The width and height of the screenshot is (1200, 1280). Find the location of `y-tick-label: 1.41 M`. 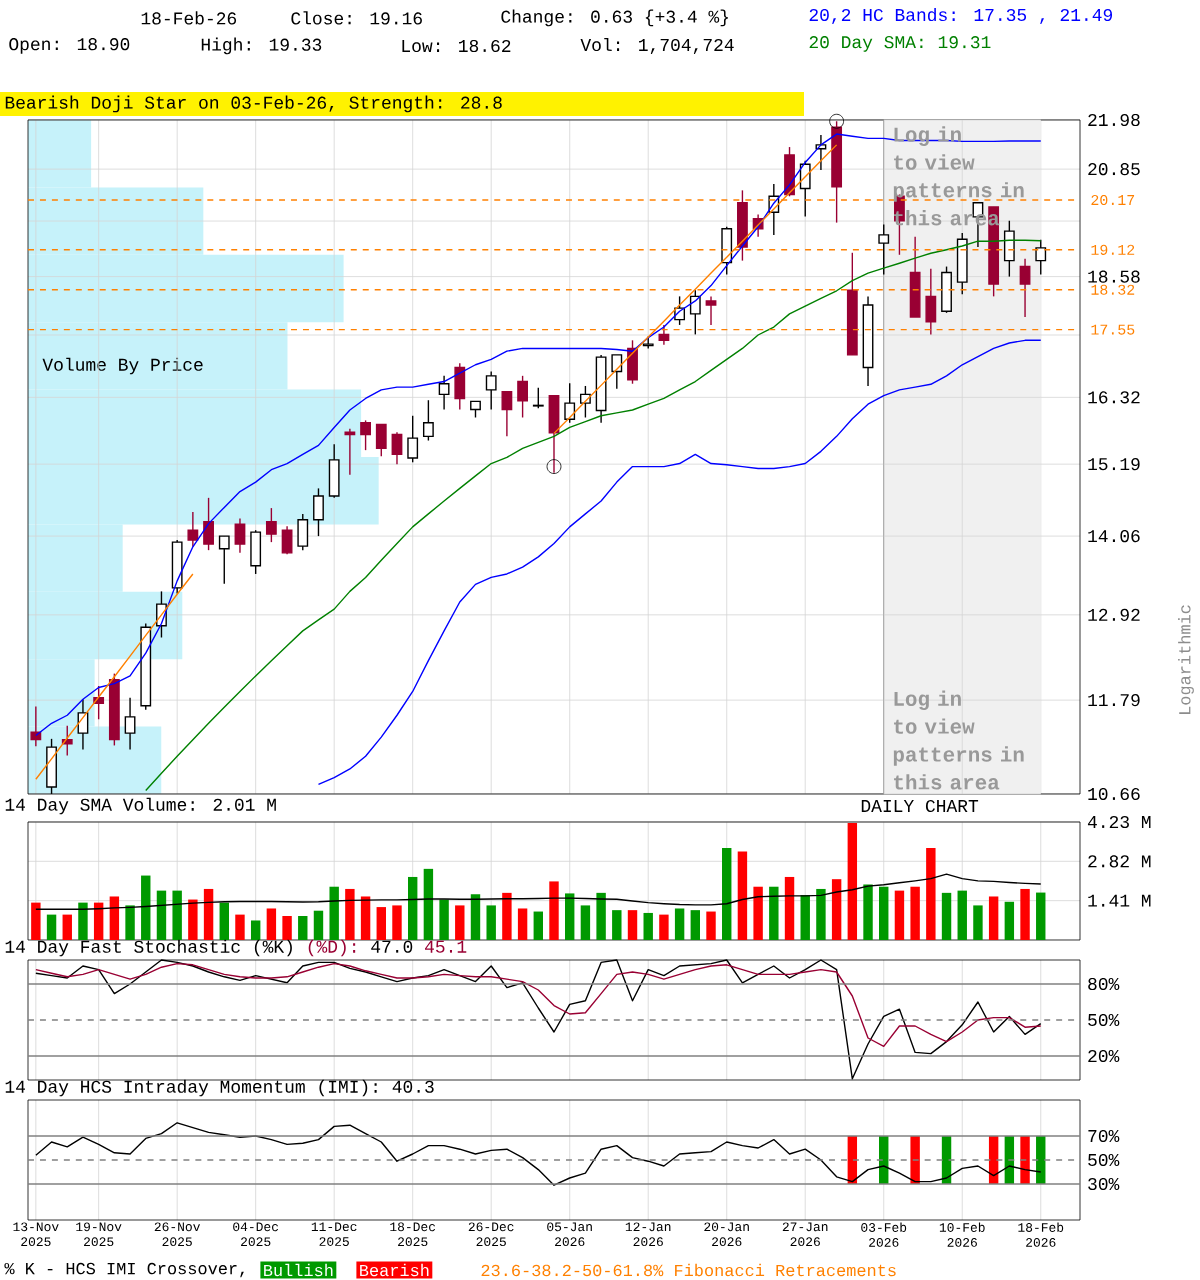

y-tick-label: 1.41 M is located at coordinates (1119, 900).